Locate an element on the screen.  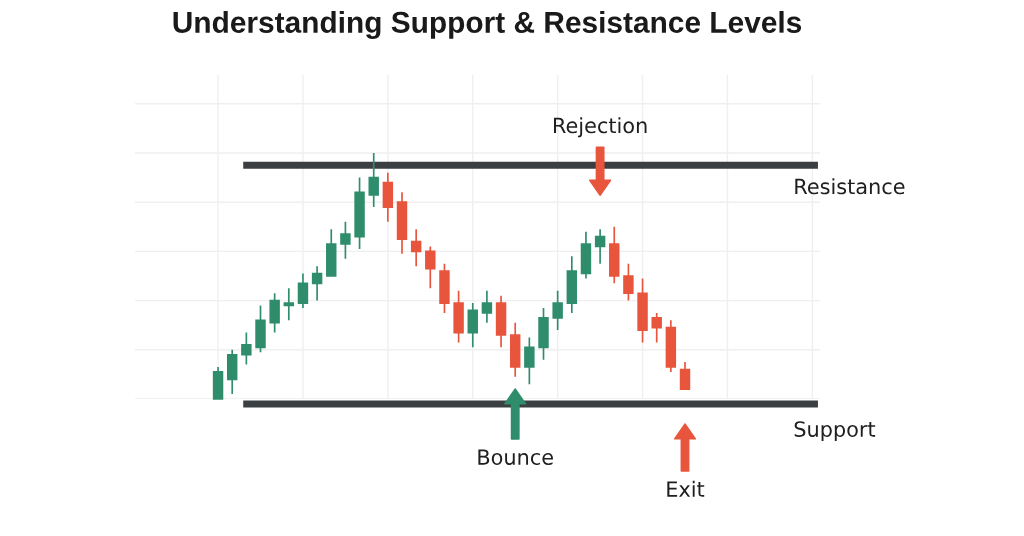
ref-line-label: Support is located at coordinates (835, 431).